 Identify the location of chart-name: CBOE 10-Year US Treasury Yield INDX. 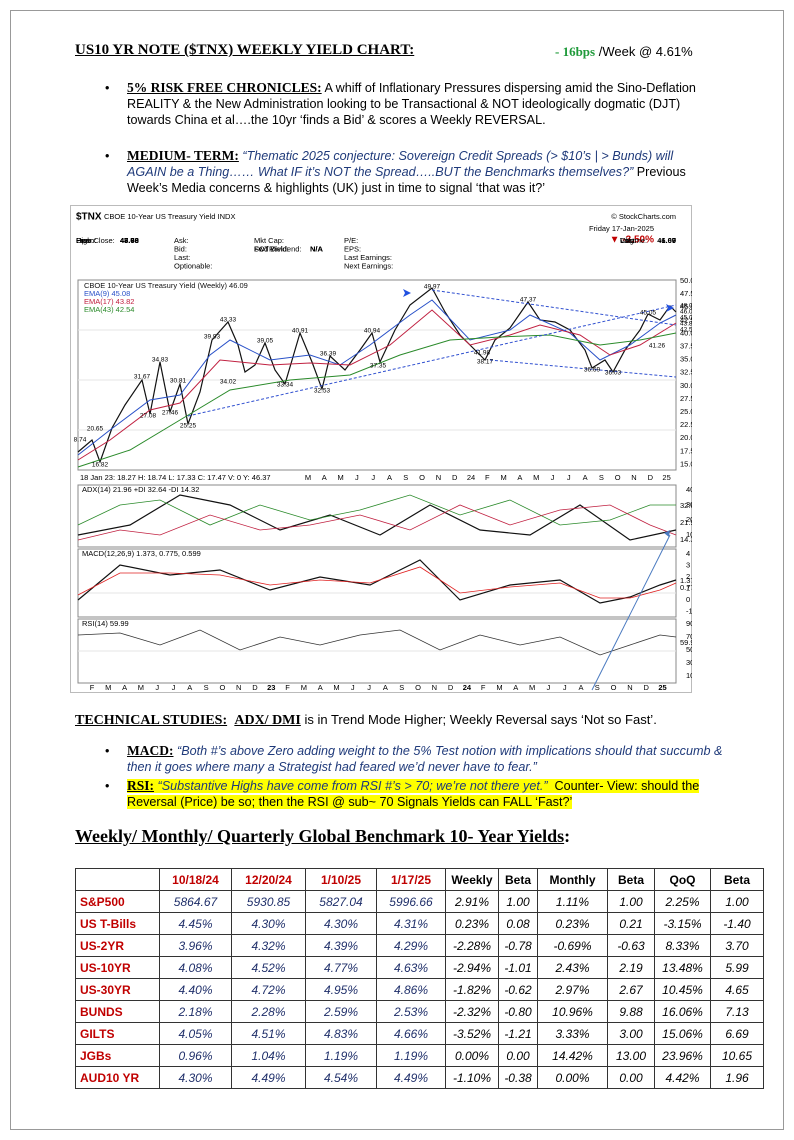
(169, 216).